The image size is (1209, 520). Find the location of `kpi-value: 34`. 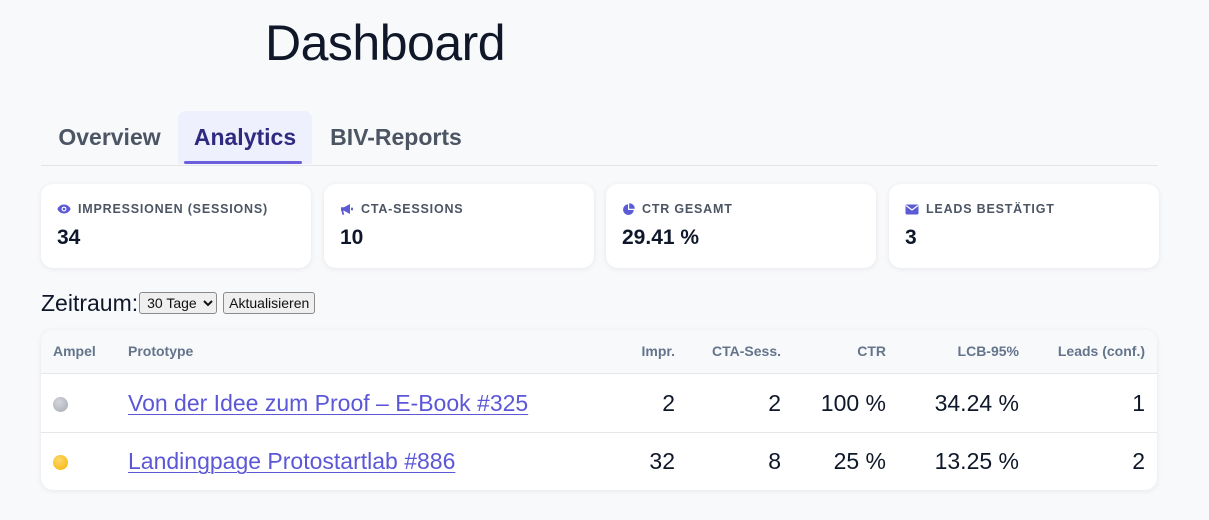

kpi-value: 34 is located at coordinates (69, 237).